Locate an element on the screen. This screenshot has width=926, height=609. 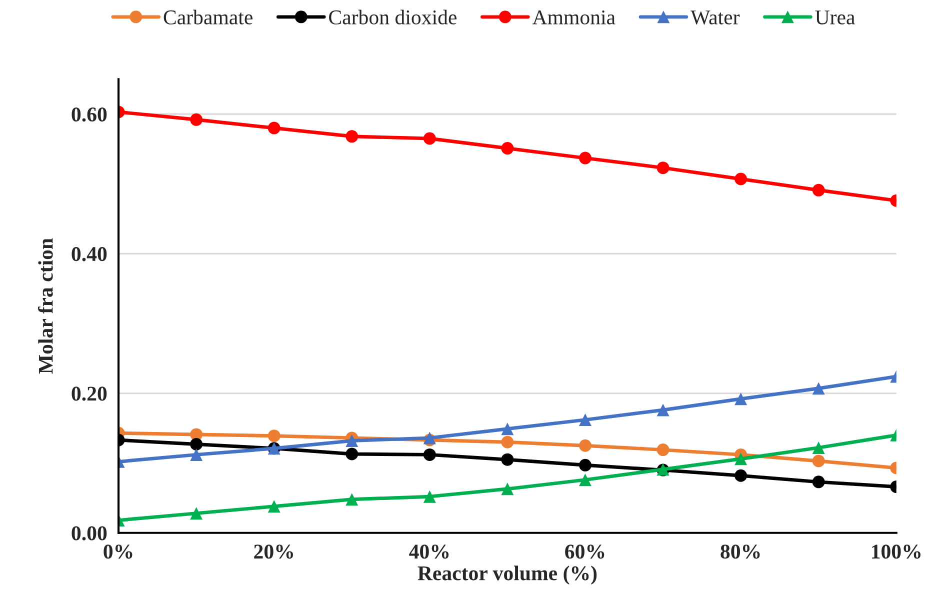
y-tick-label: 0.00 is located at coordinates (89, 533).